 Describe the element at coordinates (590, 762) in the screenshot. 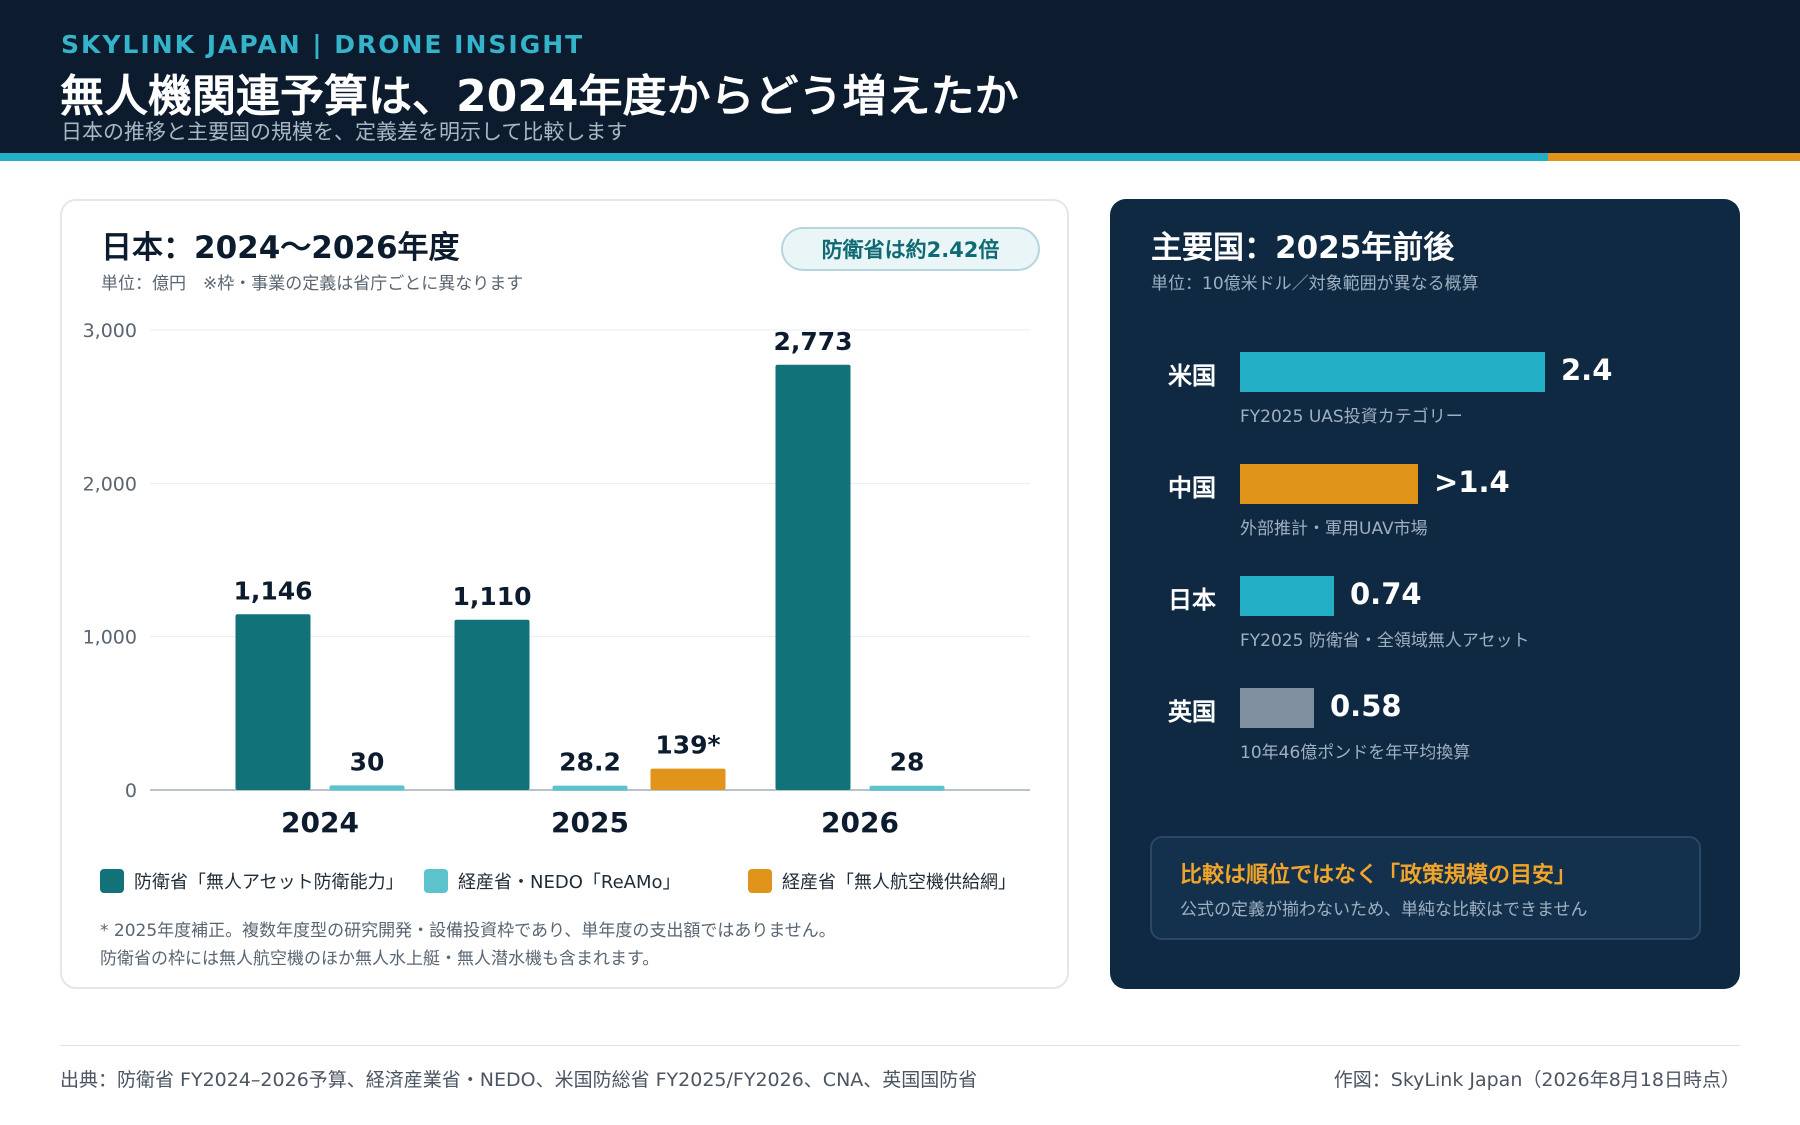

I see `data-label: 28.2` at that location.